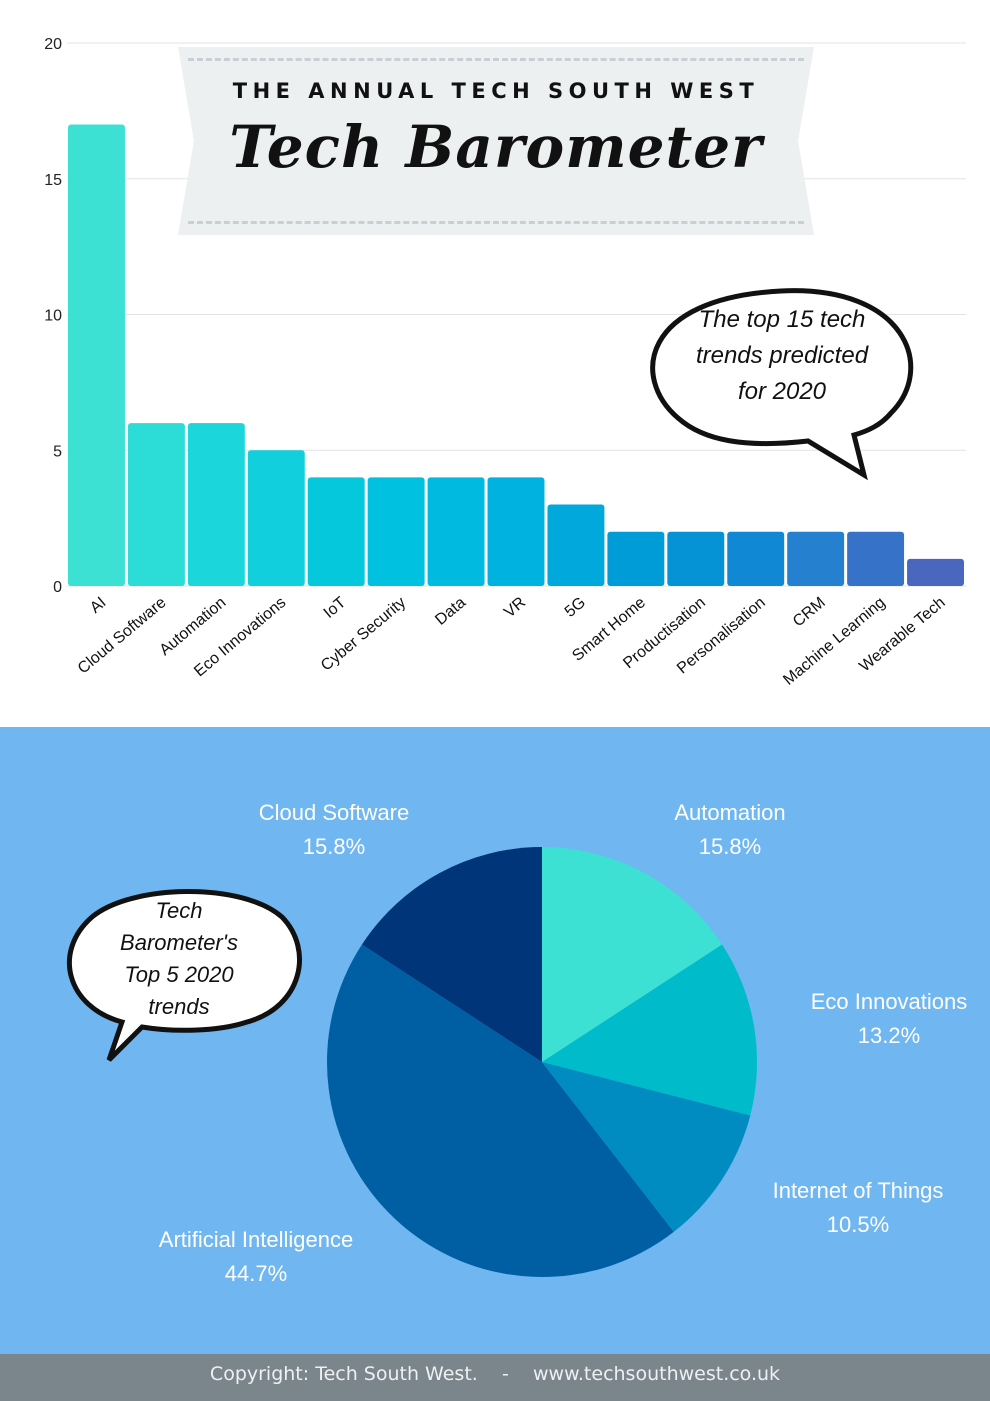 This screenshot has height=1401, width=990. I want to click on y-tick-label: 20, so click(53, 44).